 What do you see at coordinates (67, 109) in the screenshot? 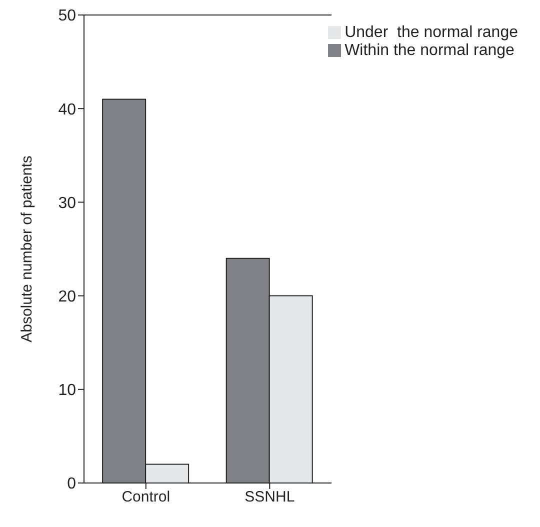
I see `y-tick-label: 40` at bounding box center [67, 109].